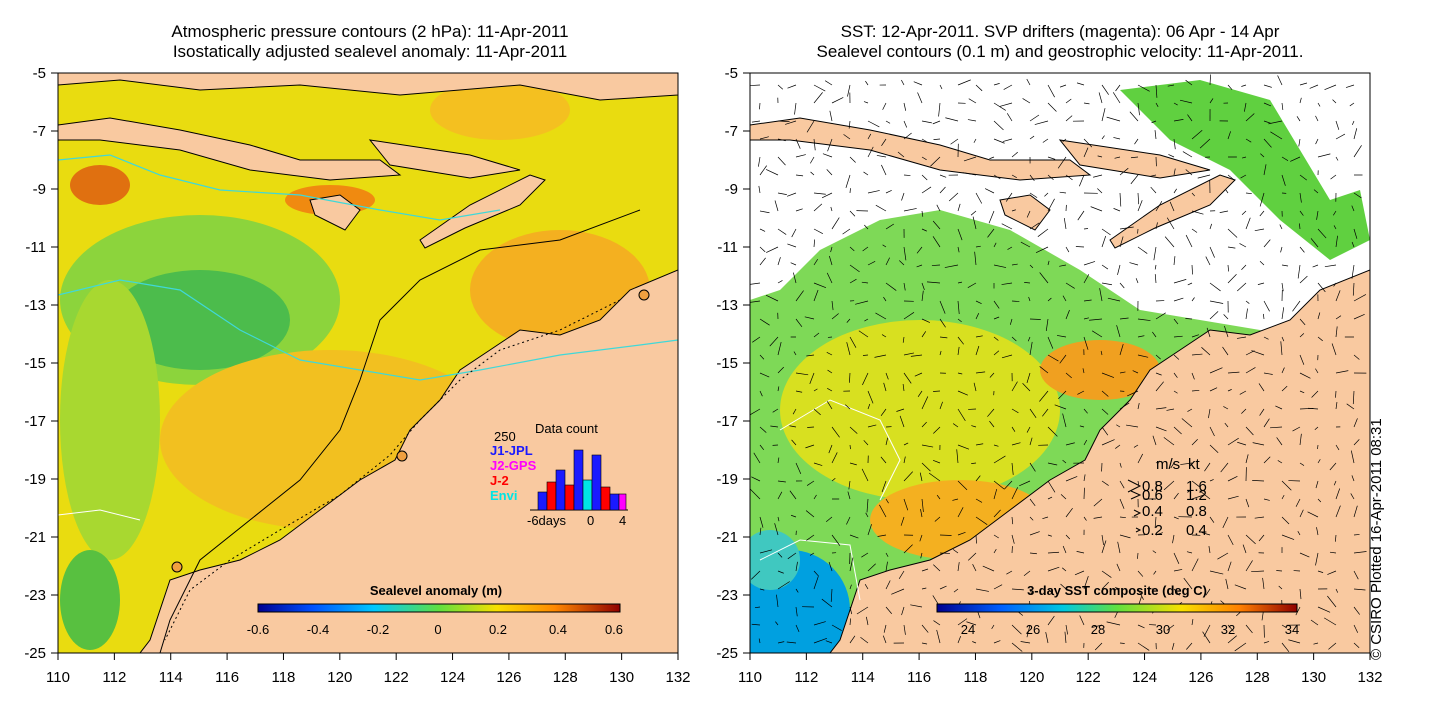 The image size is (1440, 720). I want to click on data-count-bar, so click(614, 502).